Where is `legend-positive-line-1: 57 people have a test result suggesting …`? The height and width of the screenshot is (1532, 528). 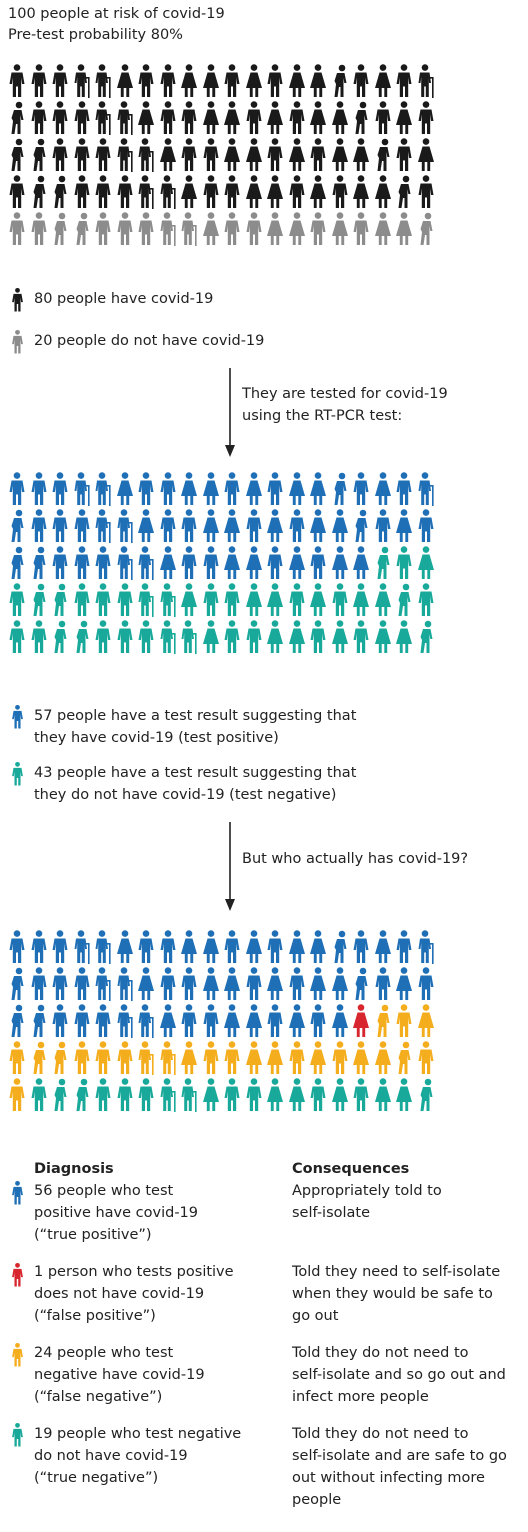
legend-positive-line-1: 57 people have a test result suggesting … is located at coordinates (195, 716).